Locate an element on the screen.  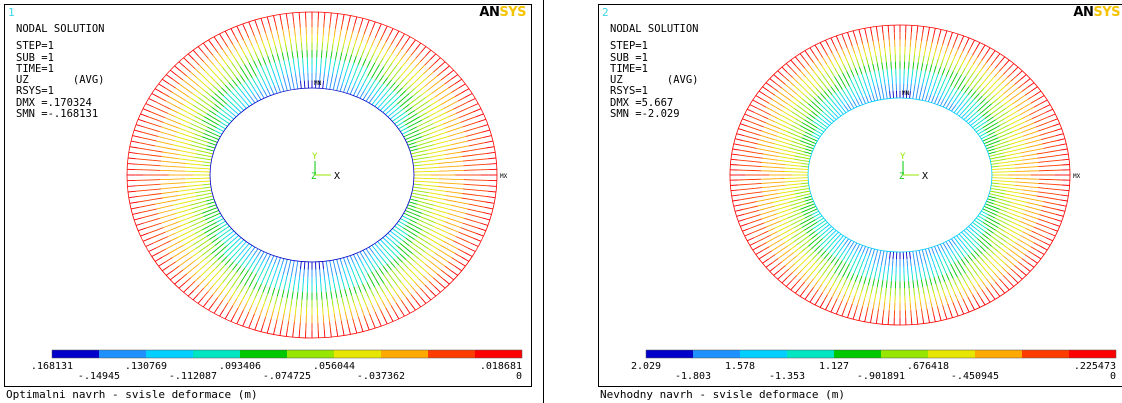
legend-label-bottom: 0 is located at coordinates (1113, 376).